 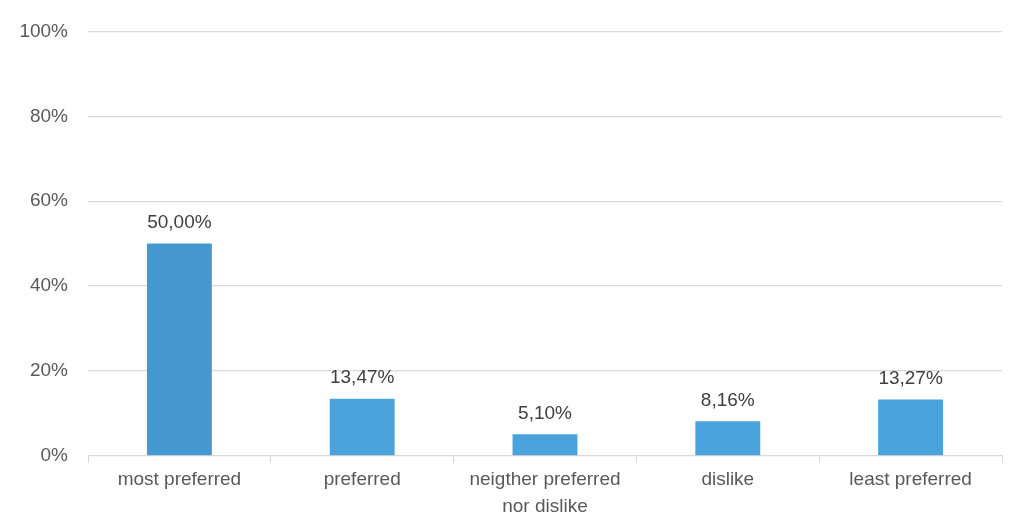 I want to click on data-label: 8,16%, so click(x=727, y=399).